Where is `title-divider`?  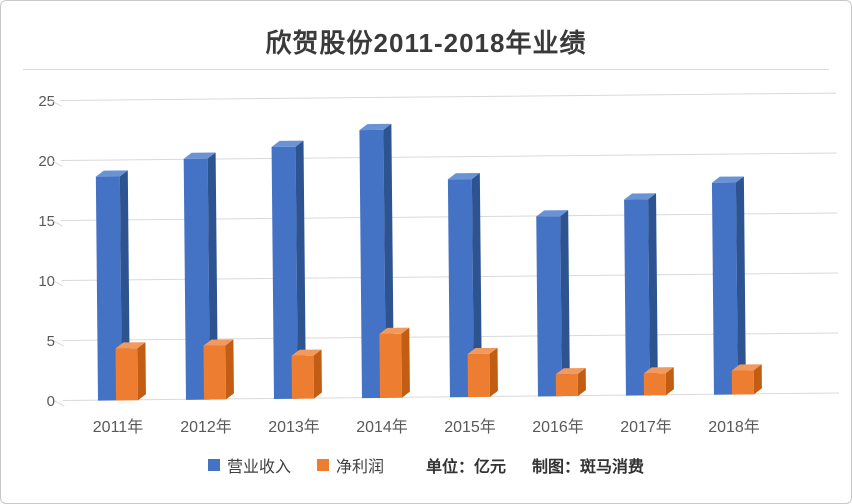
title-divider is located at coordinates (426, 69).